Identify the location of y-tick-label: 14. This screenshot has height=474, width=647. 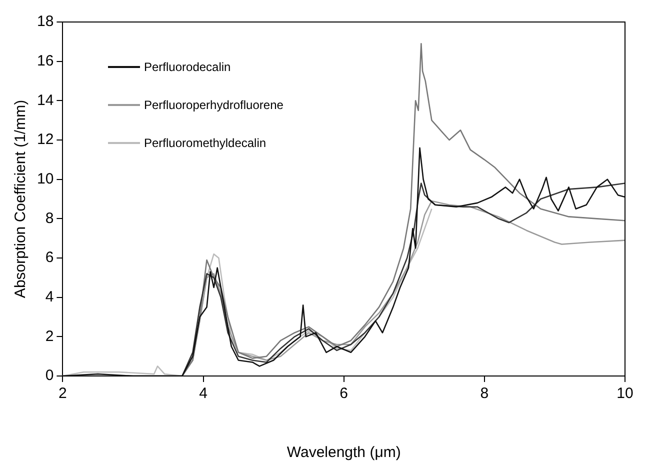
(45, 100).